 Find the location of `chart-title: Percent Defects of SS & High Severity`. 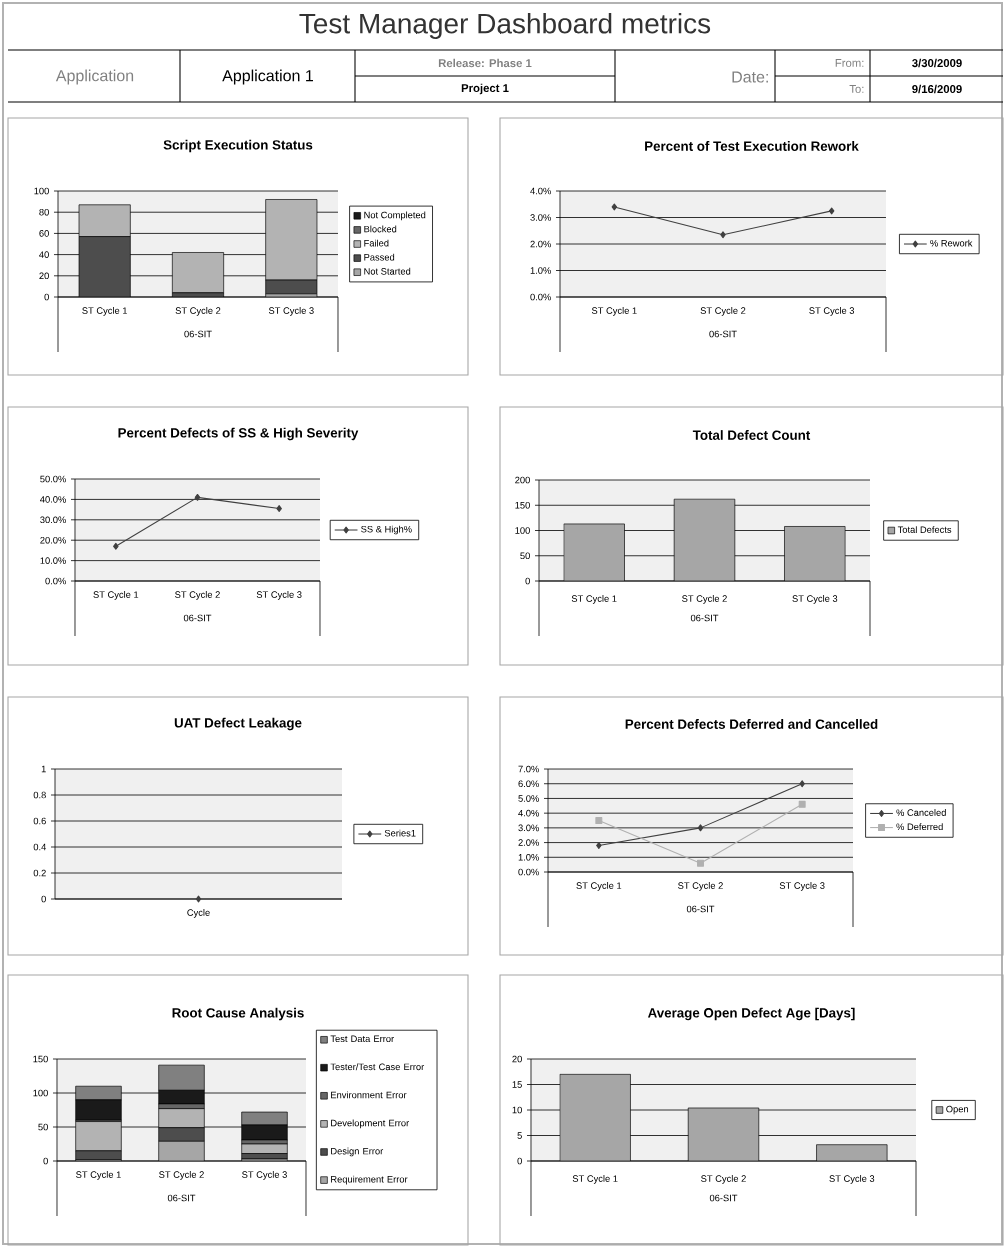

chart-title: Percent Defects of SS & High Severity is located at coordinates (238, 434).